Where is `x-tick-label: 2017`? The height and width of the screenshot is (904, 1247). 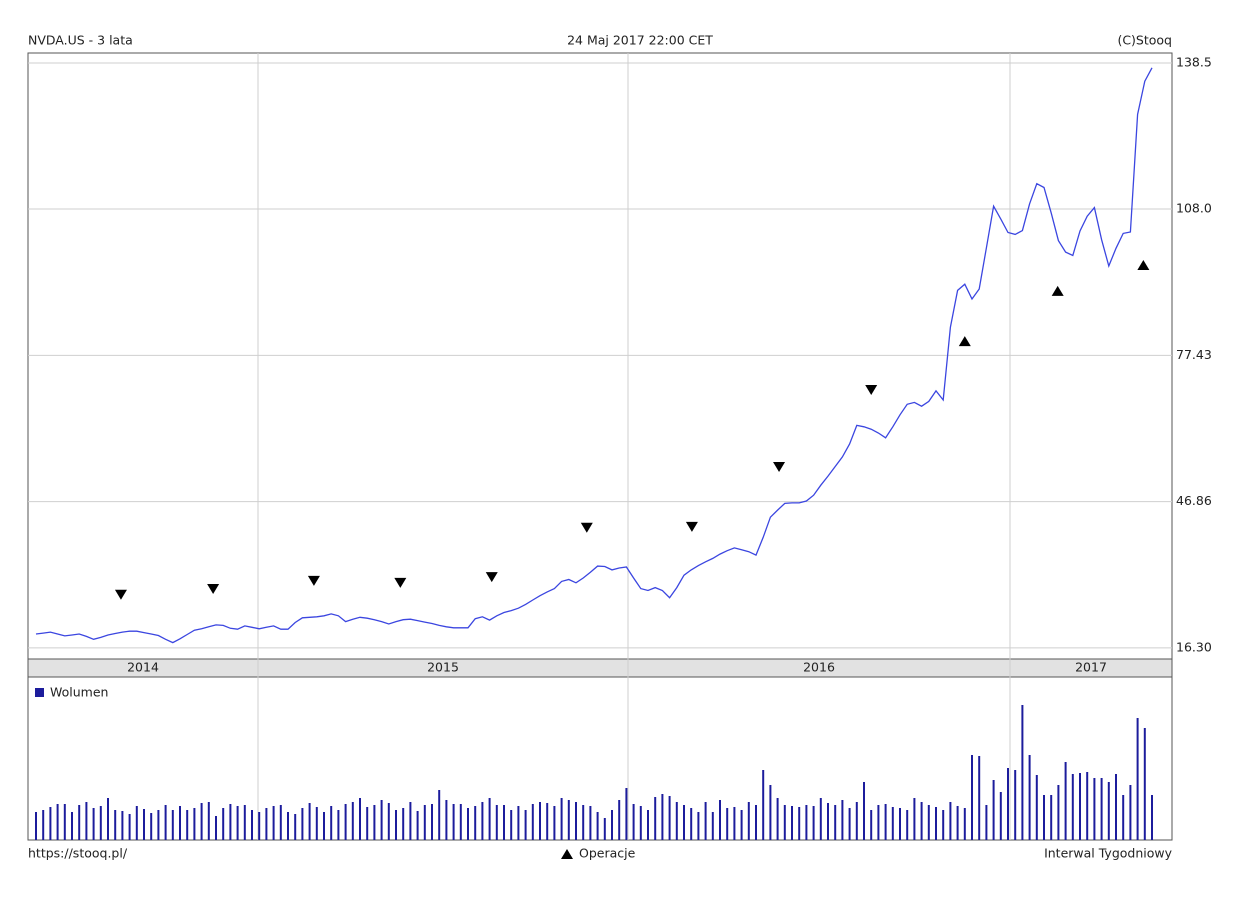
x-tick-label: 2017 is located at coordinates (1091, 667).